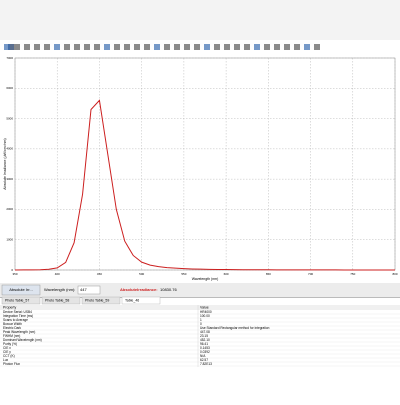 Image resolution: width=400 pixels, height=405 pixels. What do you see at coordinates (9, 307) in the screenshot?
I see `column-header: Property` at bounding box center [9, 307].